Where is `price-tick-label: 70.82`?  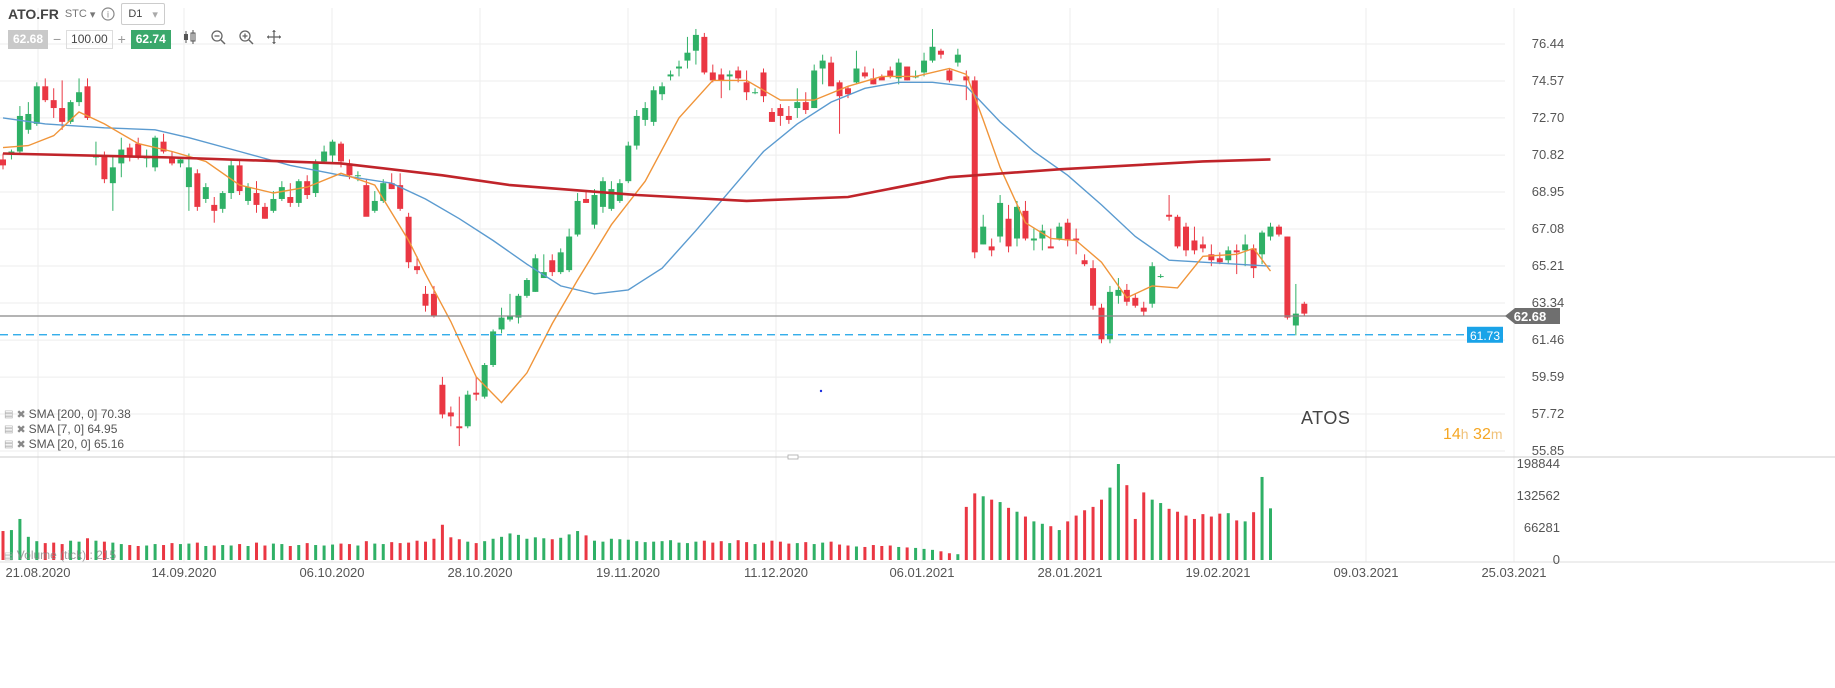
price-tick-label: 70.82 is located at coordinates (1548, 154).